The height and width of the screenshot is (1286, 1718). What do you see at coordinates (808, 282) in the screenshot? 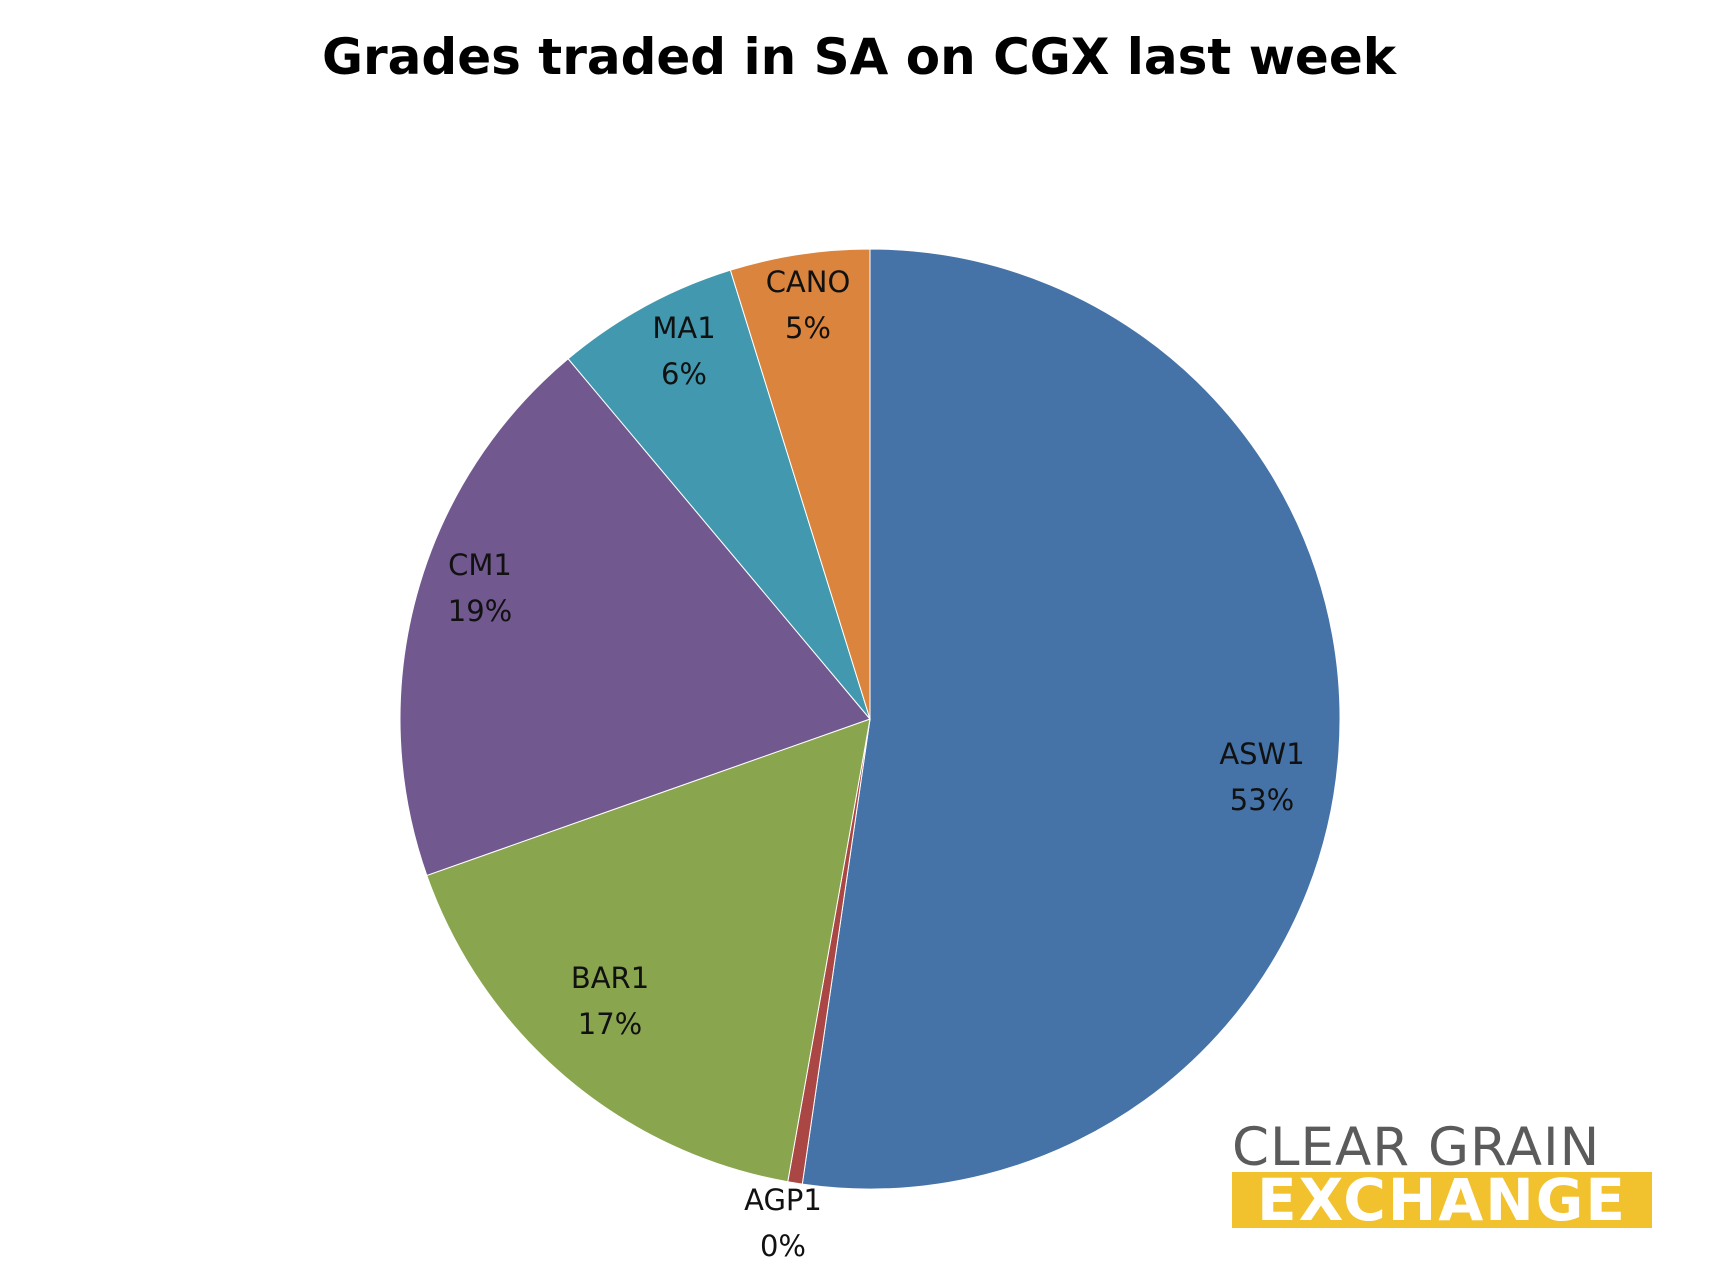
I see `slice-label-cano: CANO` at bounding box center [808, 282].